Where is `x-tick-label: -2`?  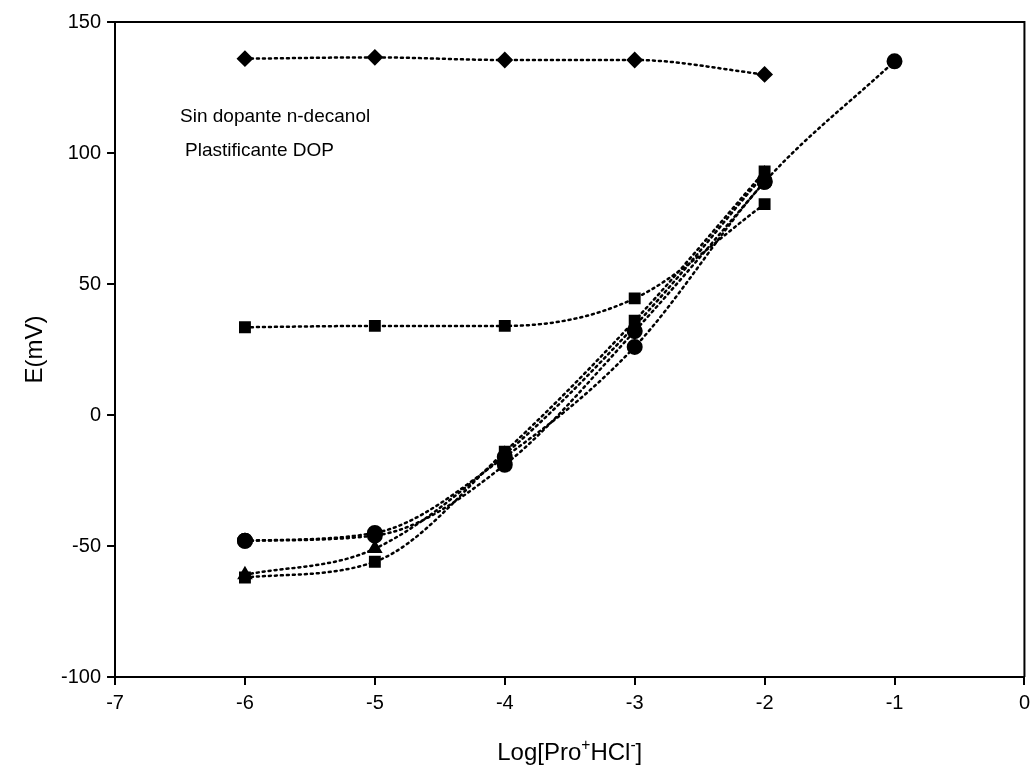
x-tick-label: -2 is located at coordinates (764, 701).